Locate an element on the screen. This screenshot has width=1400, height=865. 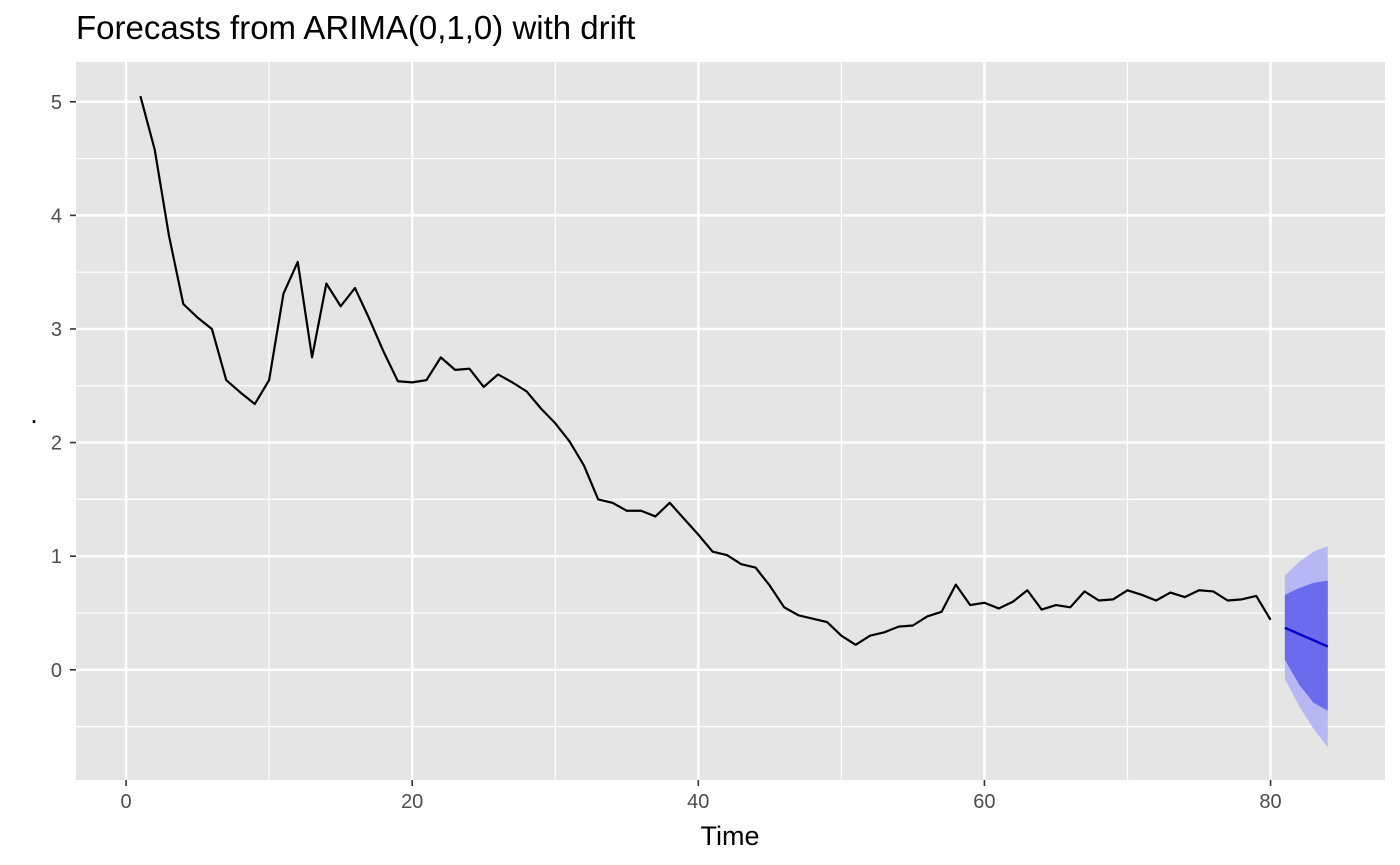
x-tick-label: 20 is located at coordinates (412, 802).